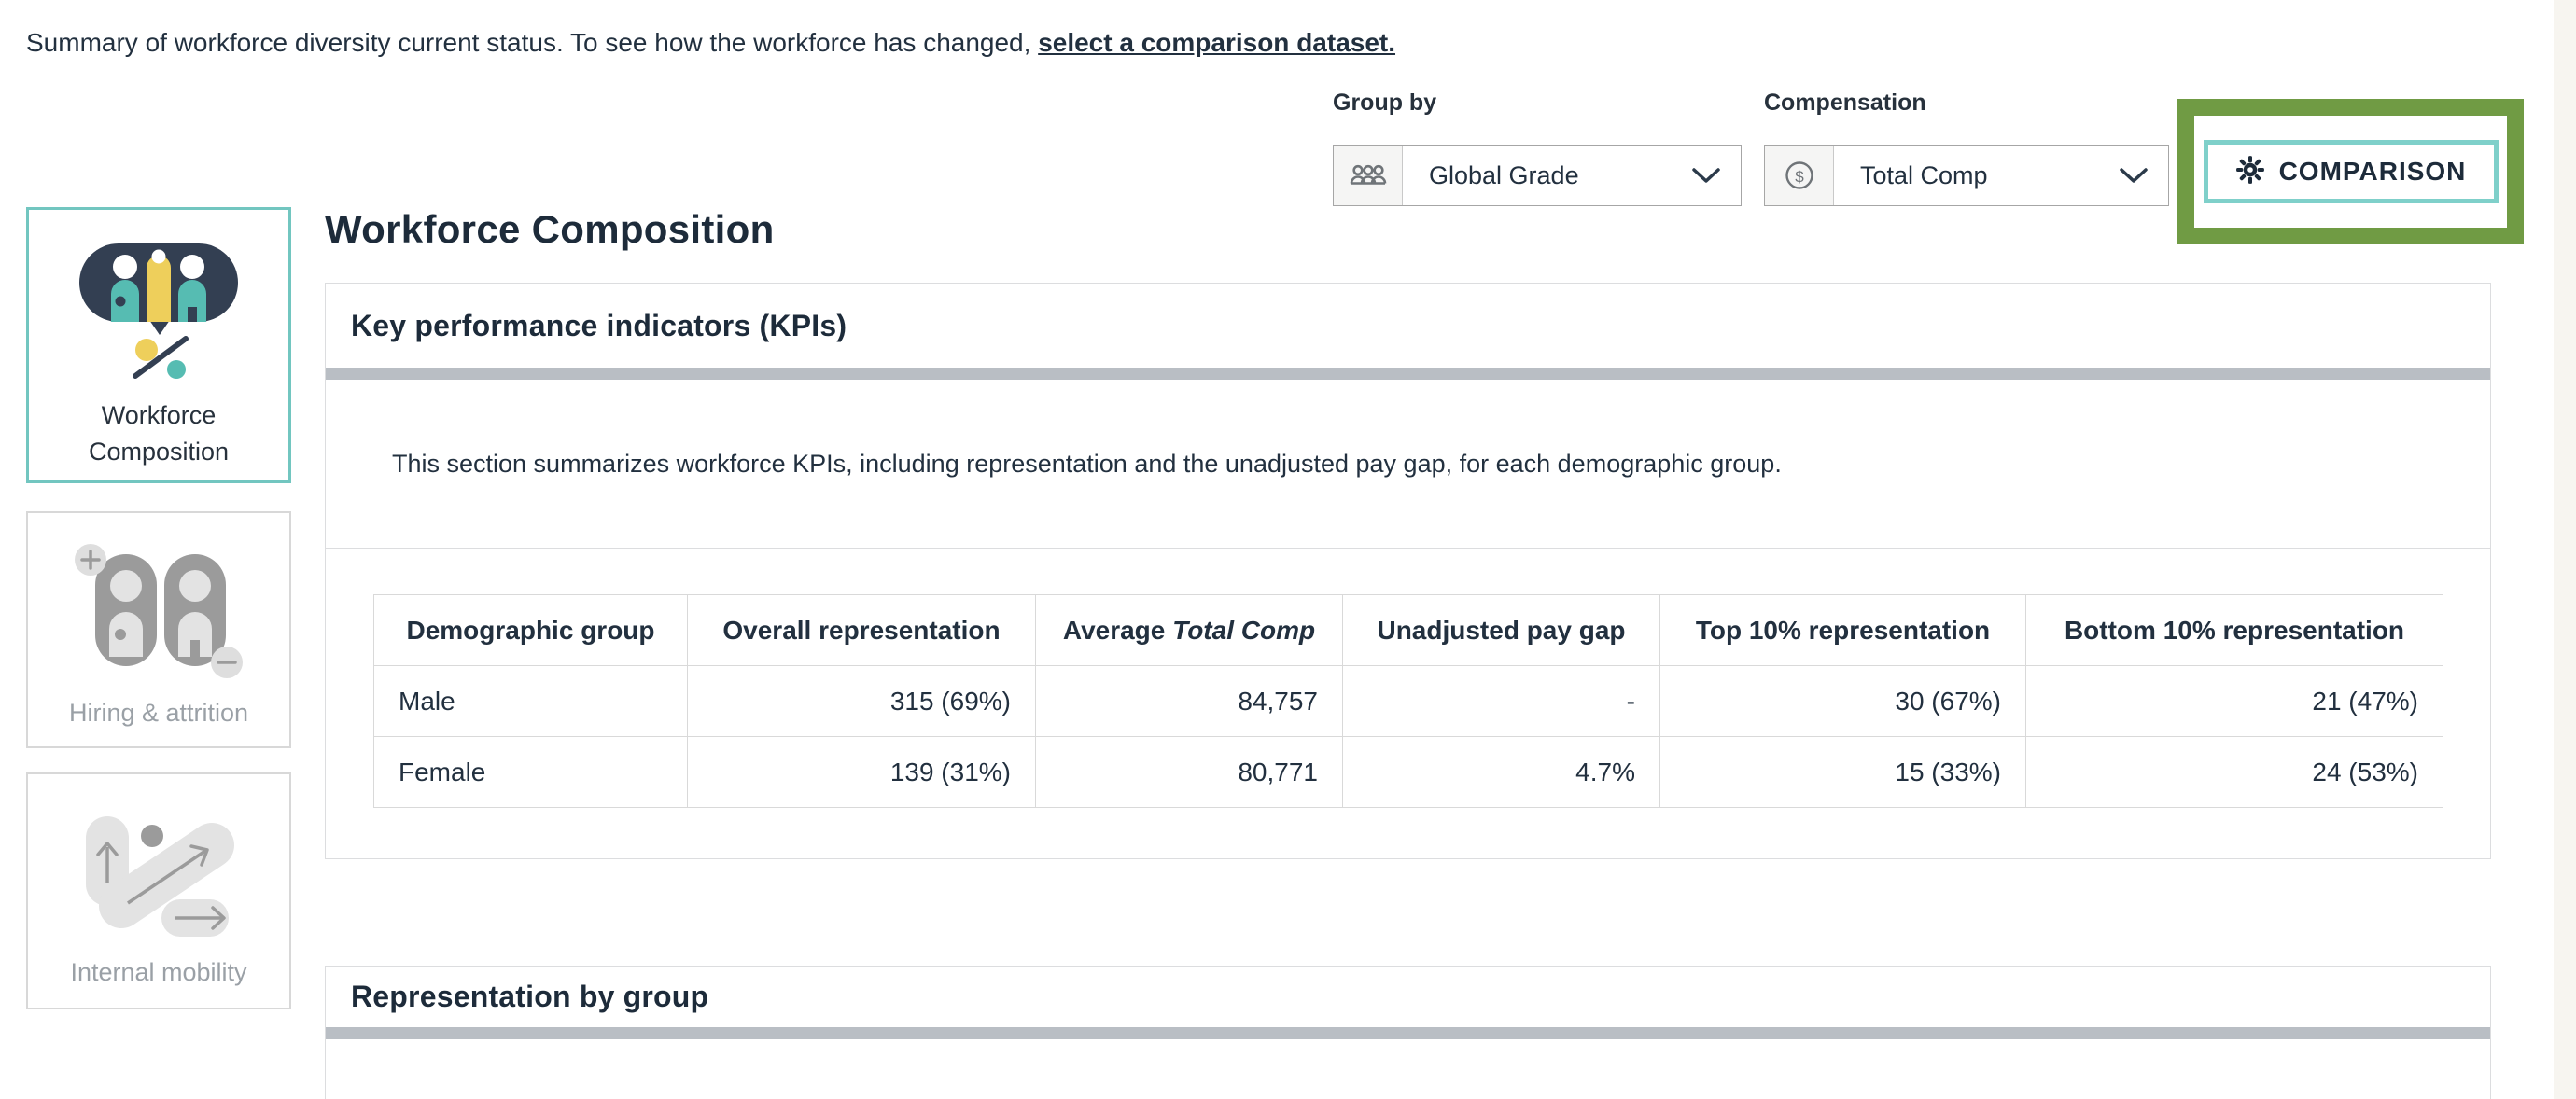 This screenshot has height=1099, width=2576. I want to click on workforce-composition-icon, so click(158, 313).